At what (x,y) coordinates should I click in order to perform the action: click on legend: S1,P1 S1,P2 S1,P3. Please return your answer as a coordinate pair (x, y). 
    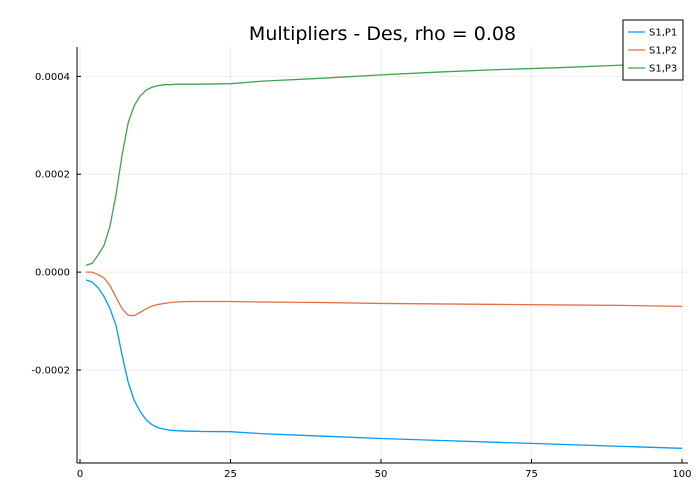
    Looking at the image, I should click on (653, 50).